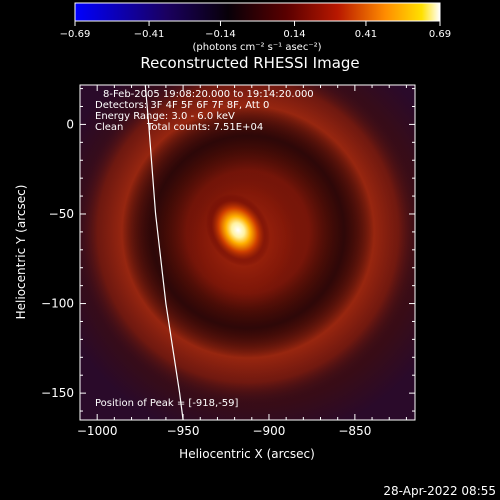  Describe the element at coordinates (167, 403) in the screenshot. I see `annotation-peak-position: Position of Peak = [-918,-59]` at that location.